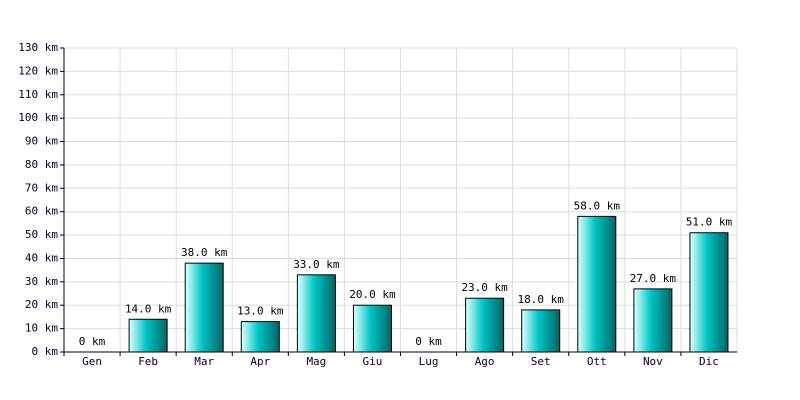 This screenshot has height=400, width=800. I want to click on x-tick-label: Nov, so click(653, 361).